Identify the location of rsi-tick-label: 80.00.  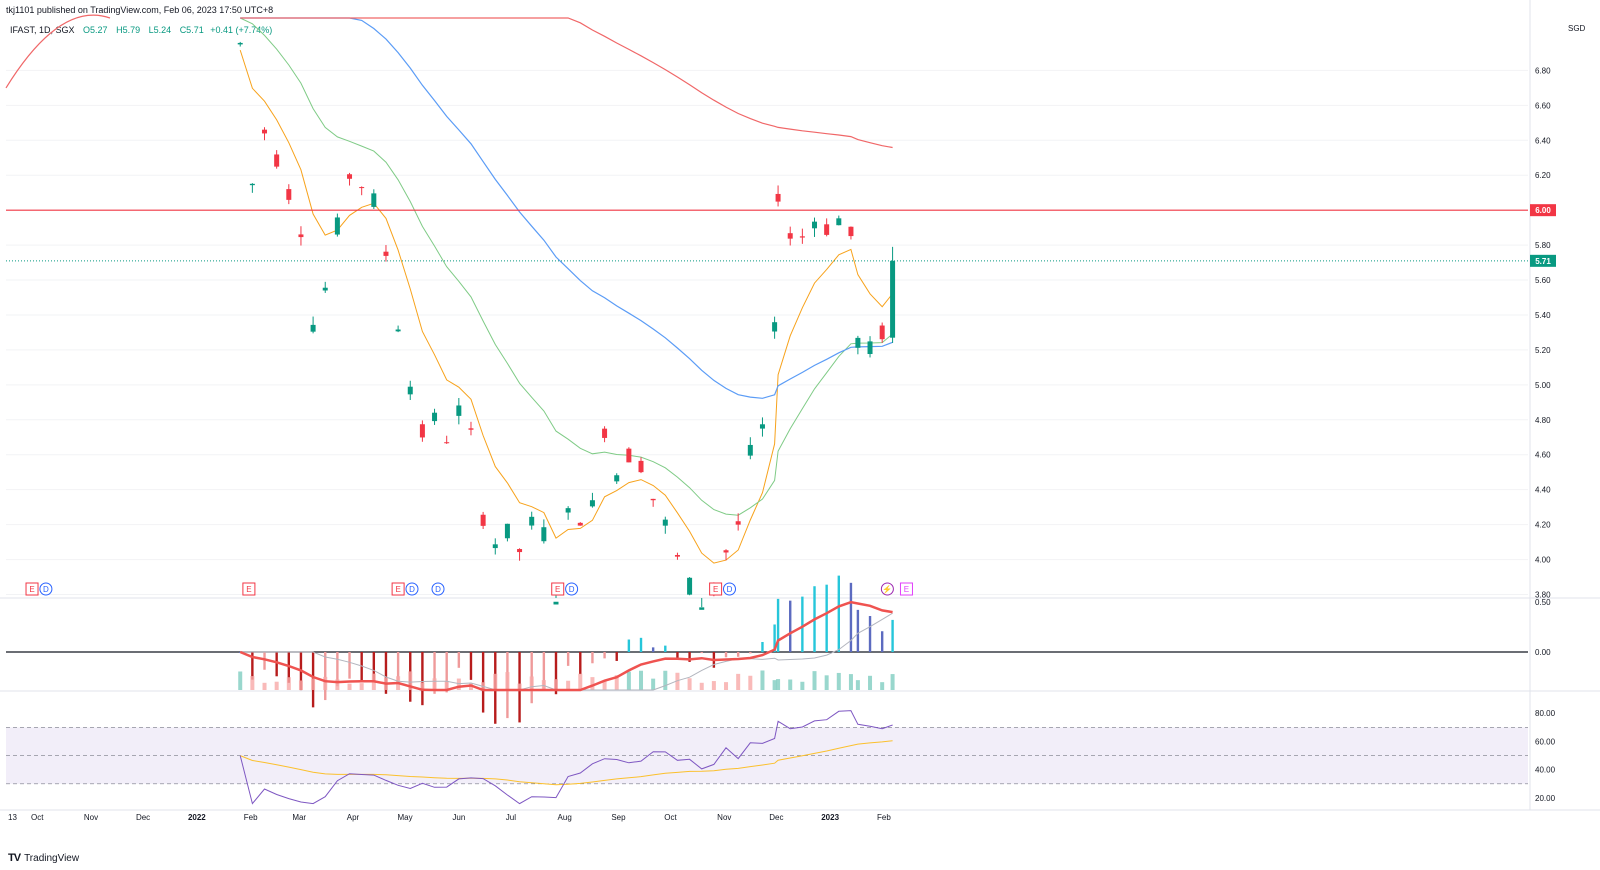
(1545, 713).